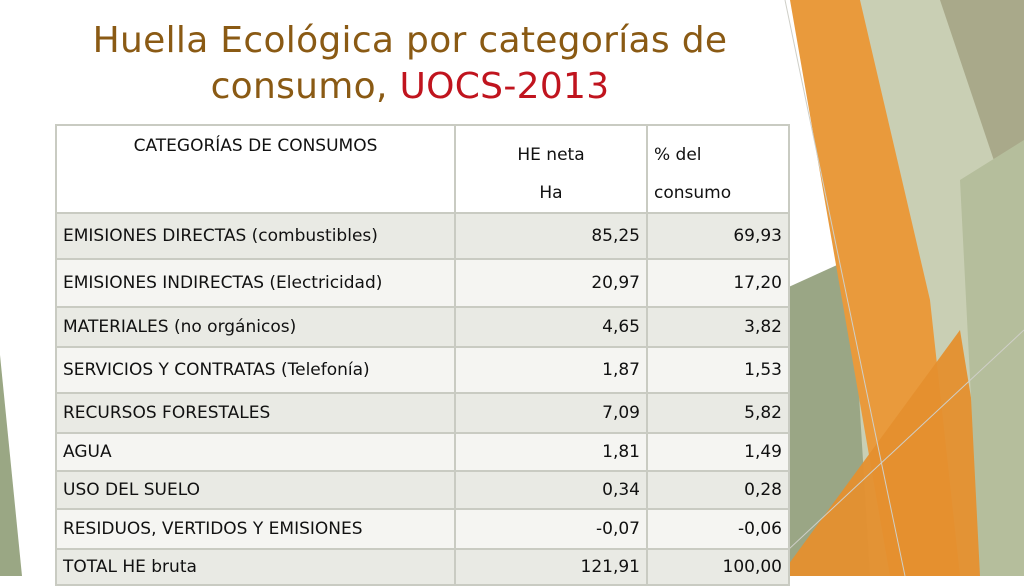 The width and height of the screenshot is (1024, 586). I want to click on header-category: CATEGORÍAS DE CONSUMOS, so click(255, 169).